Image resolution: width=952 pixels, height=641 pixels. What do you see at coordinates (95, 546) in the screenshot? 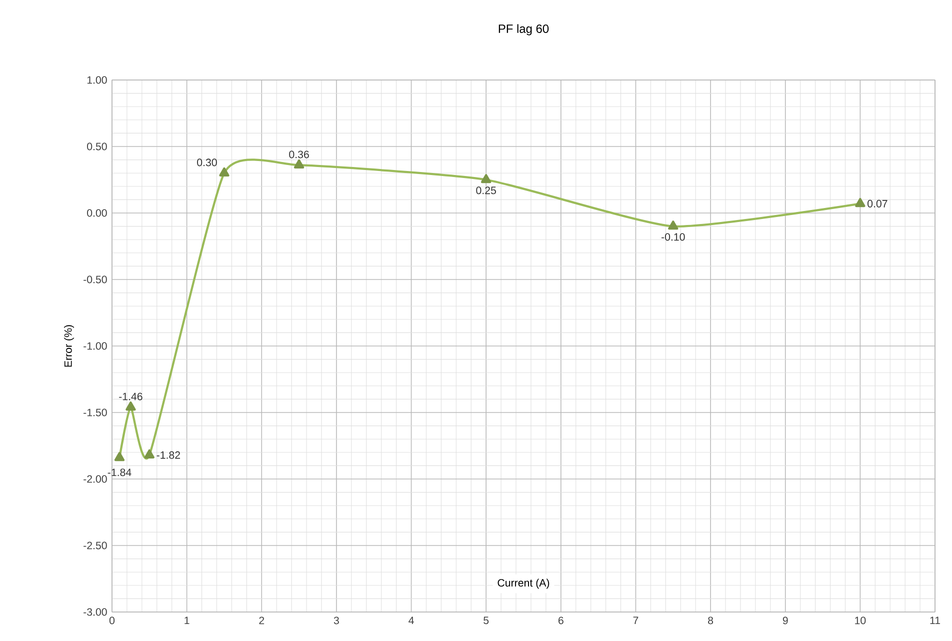
I see `y-tick-label: -2.50` at bounding box center [95, 546].